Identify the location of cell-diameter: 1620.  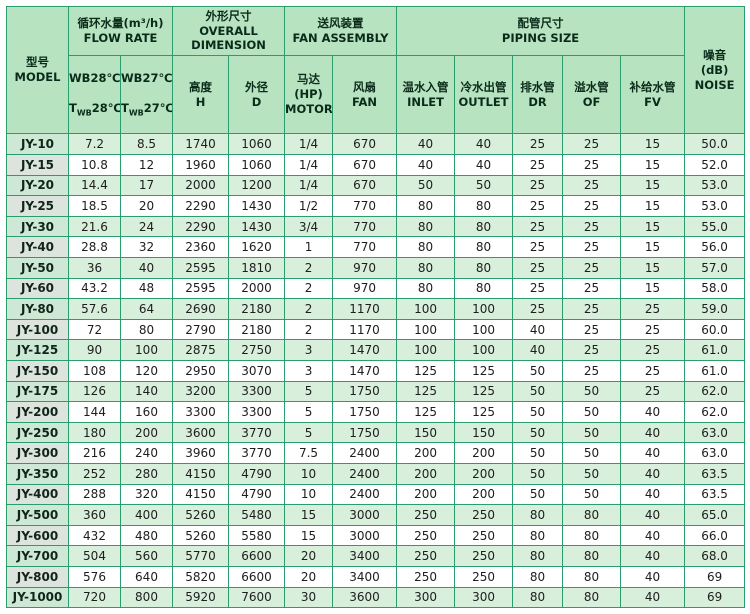
(257, 247).